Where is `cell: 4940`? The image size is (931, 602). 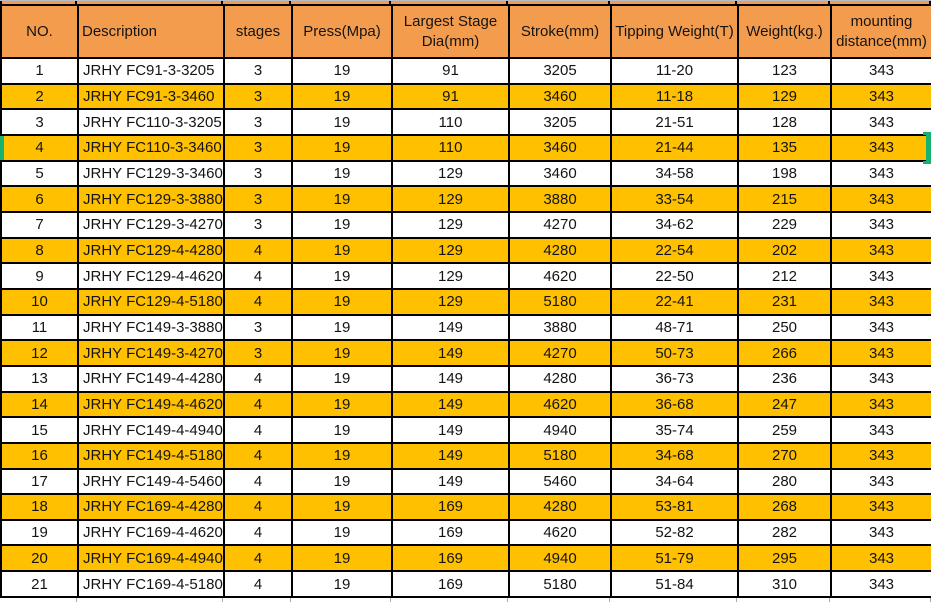
cell: 4940 is located at coordinates (560, 430).